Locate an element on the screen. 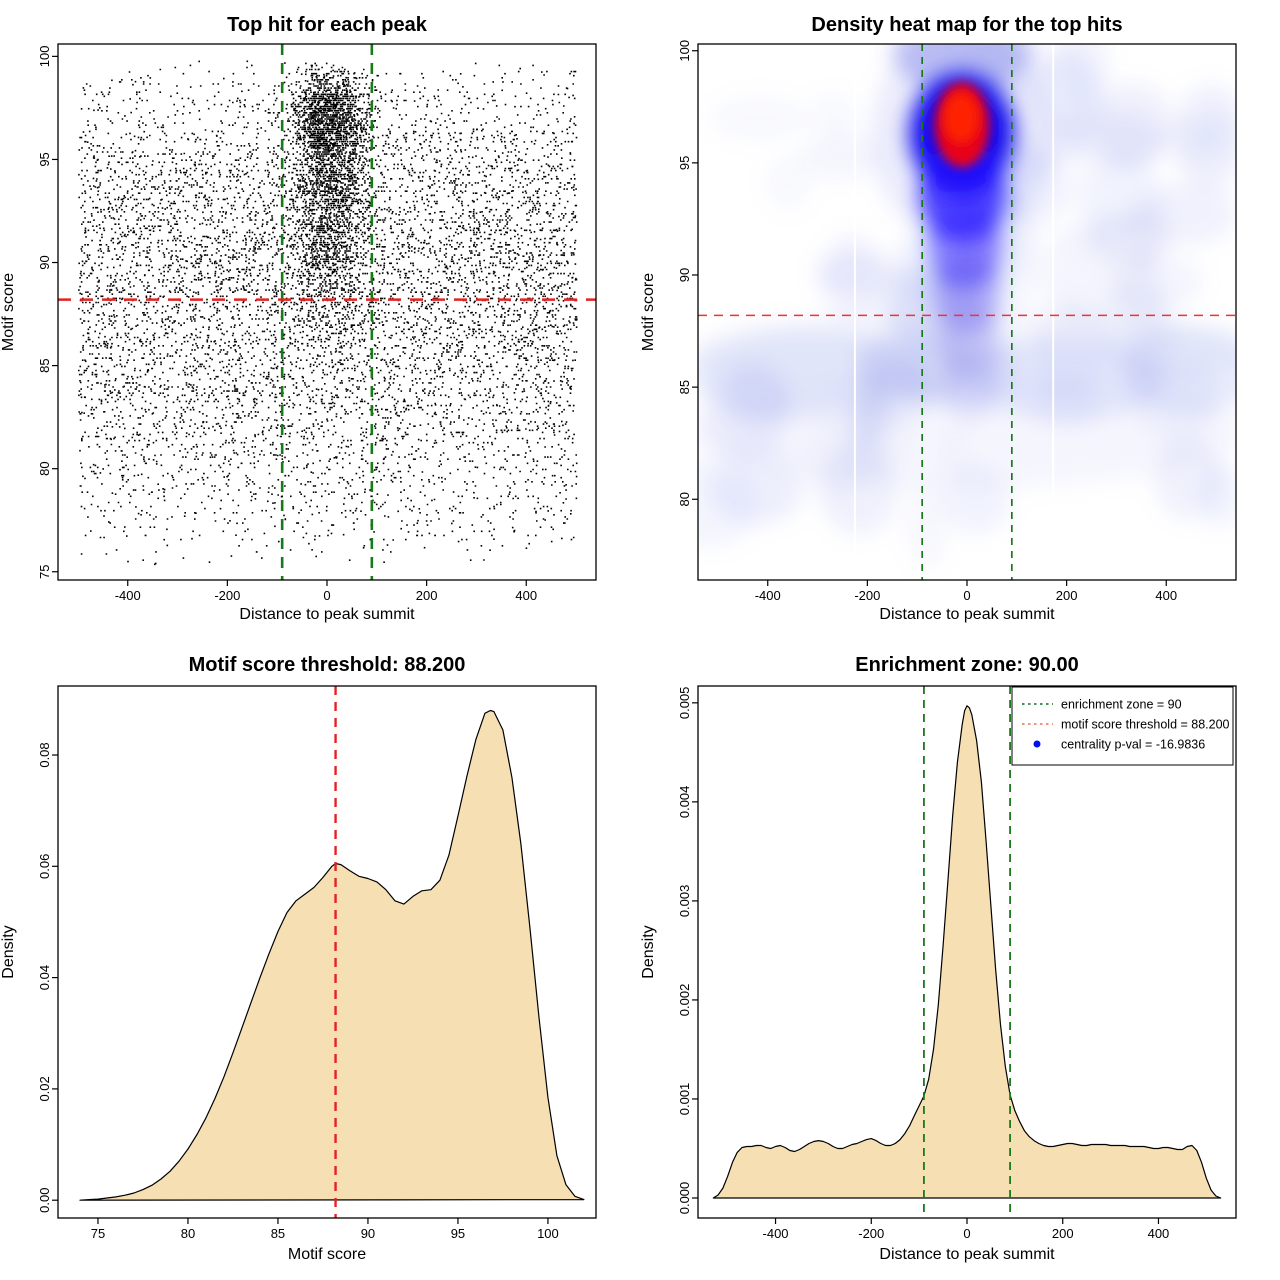  x-tick-label: 100 is located at coordinates (548, 1233).